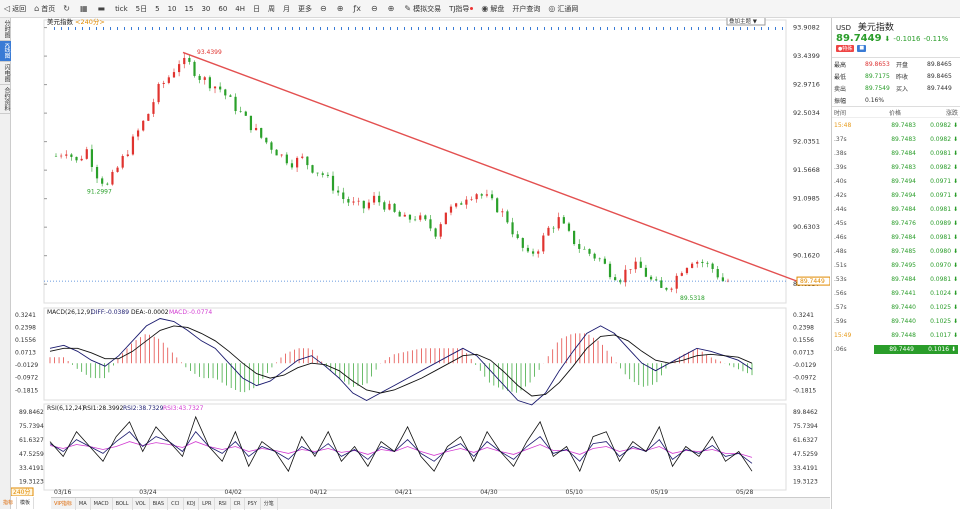 The height and width of the screenshot is (510, 960). I want to click on toolbar-item-4: ▬, so click(103, 9).